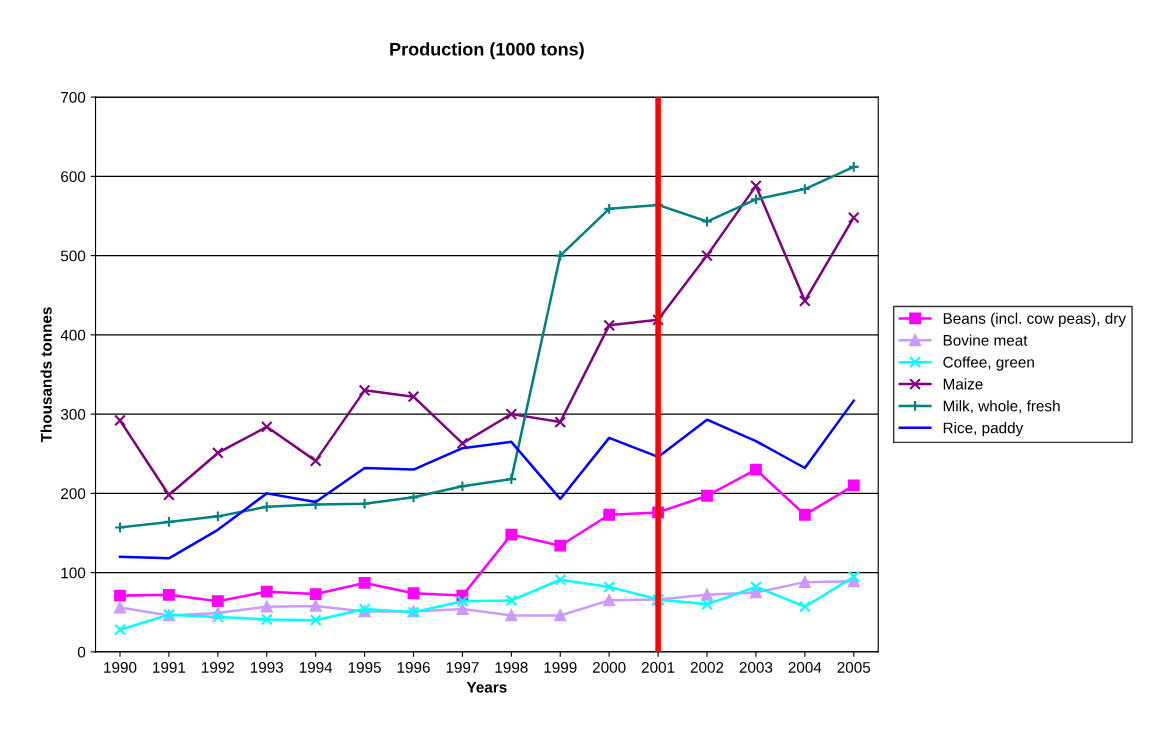  What do you see at coordinates (486, 687) in the screenshot?
I see `x-axis-title: Years` at bounding box center [486, 687].